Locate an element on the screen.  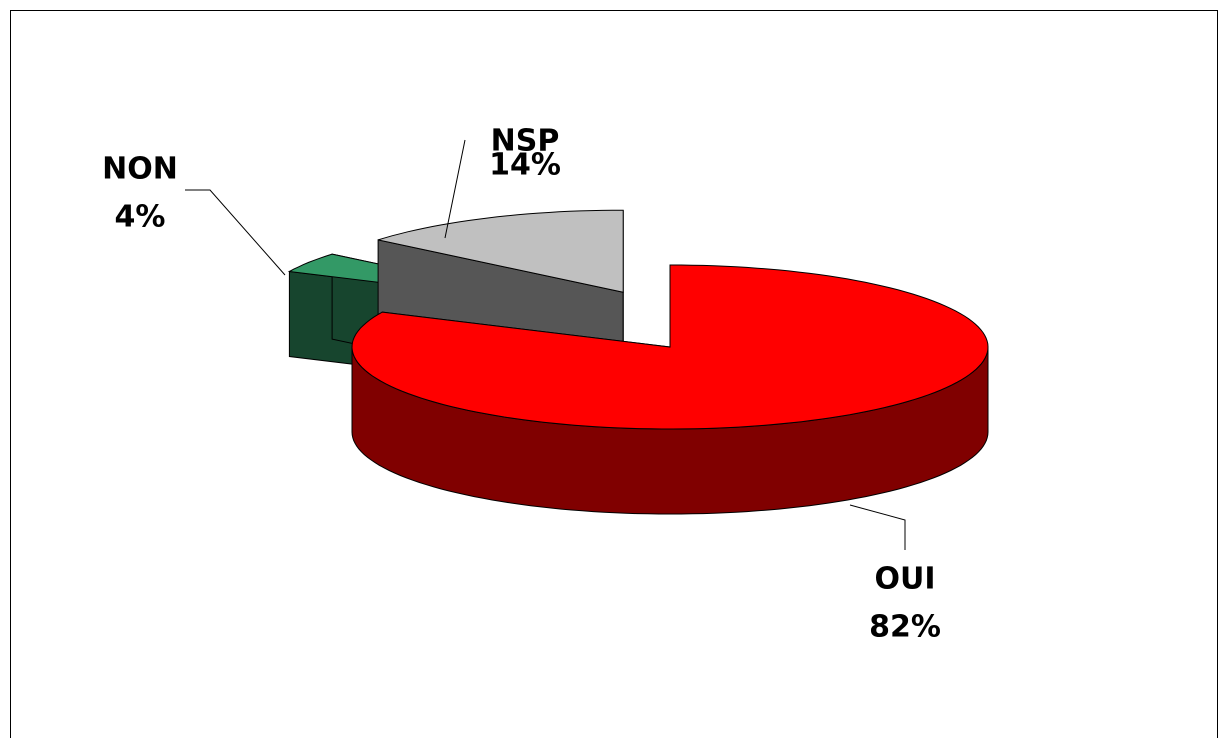
slice-value-label: 14% is located at coordinates (525, 165).